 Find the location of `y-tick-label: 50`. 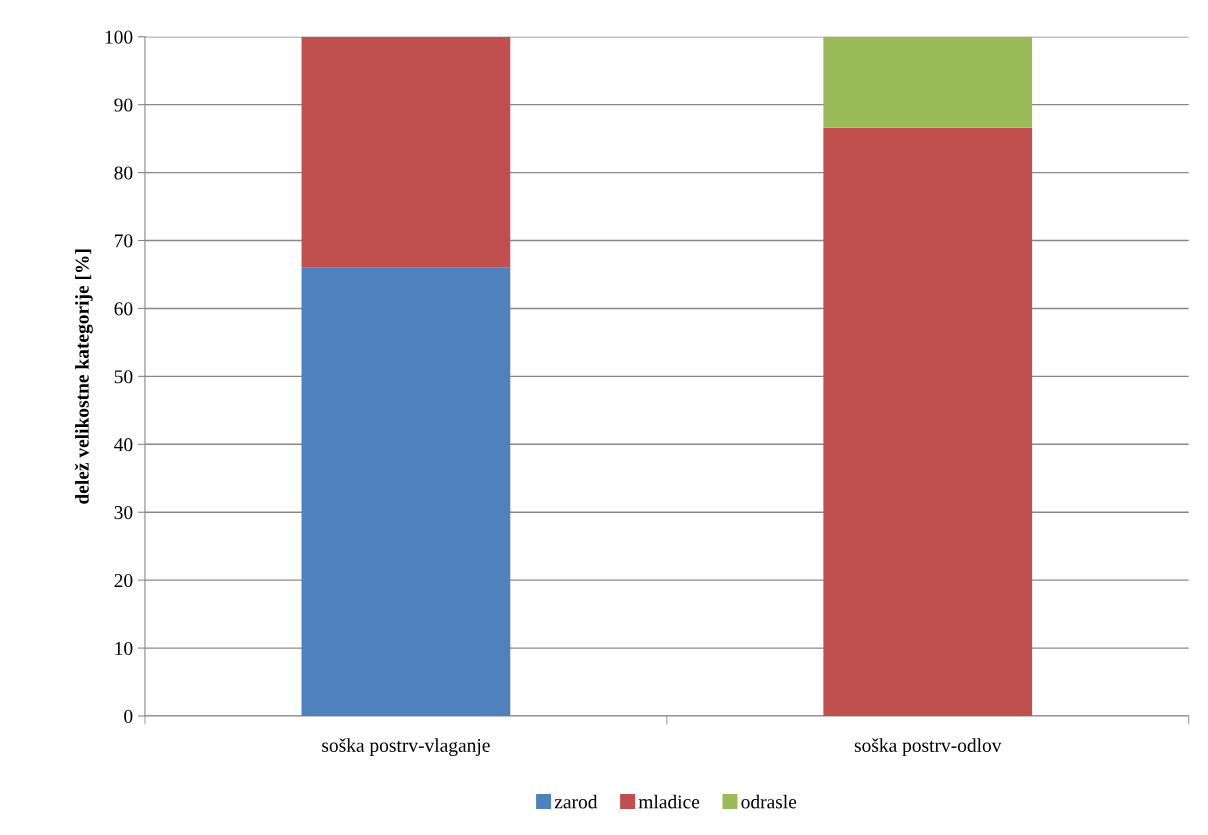

y-tick-label: 50 is located at coordinates (123, 377).